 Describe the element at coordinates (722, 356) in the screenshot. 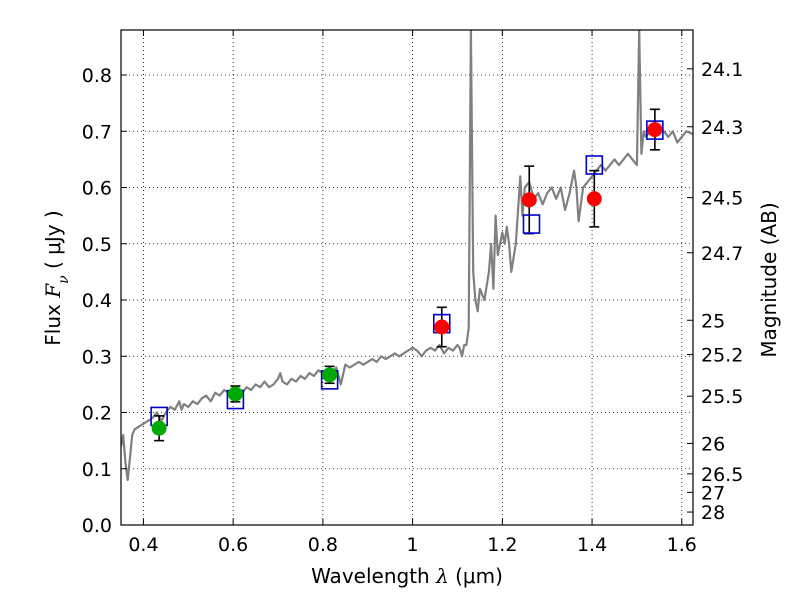

I see `y2-tick-label: 25.2` at that location.